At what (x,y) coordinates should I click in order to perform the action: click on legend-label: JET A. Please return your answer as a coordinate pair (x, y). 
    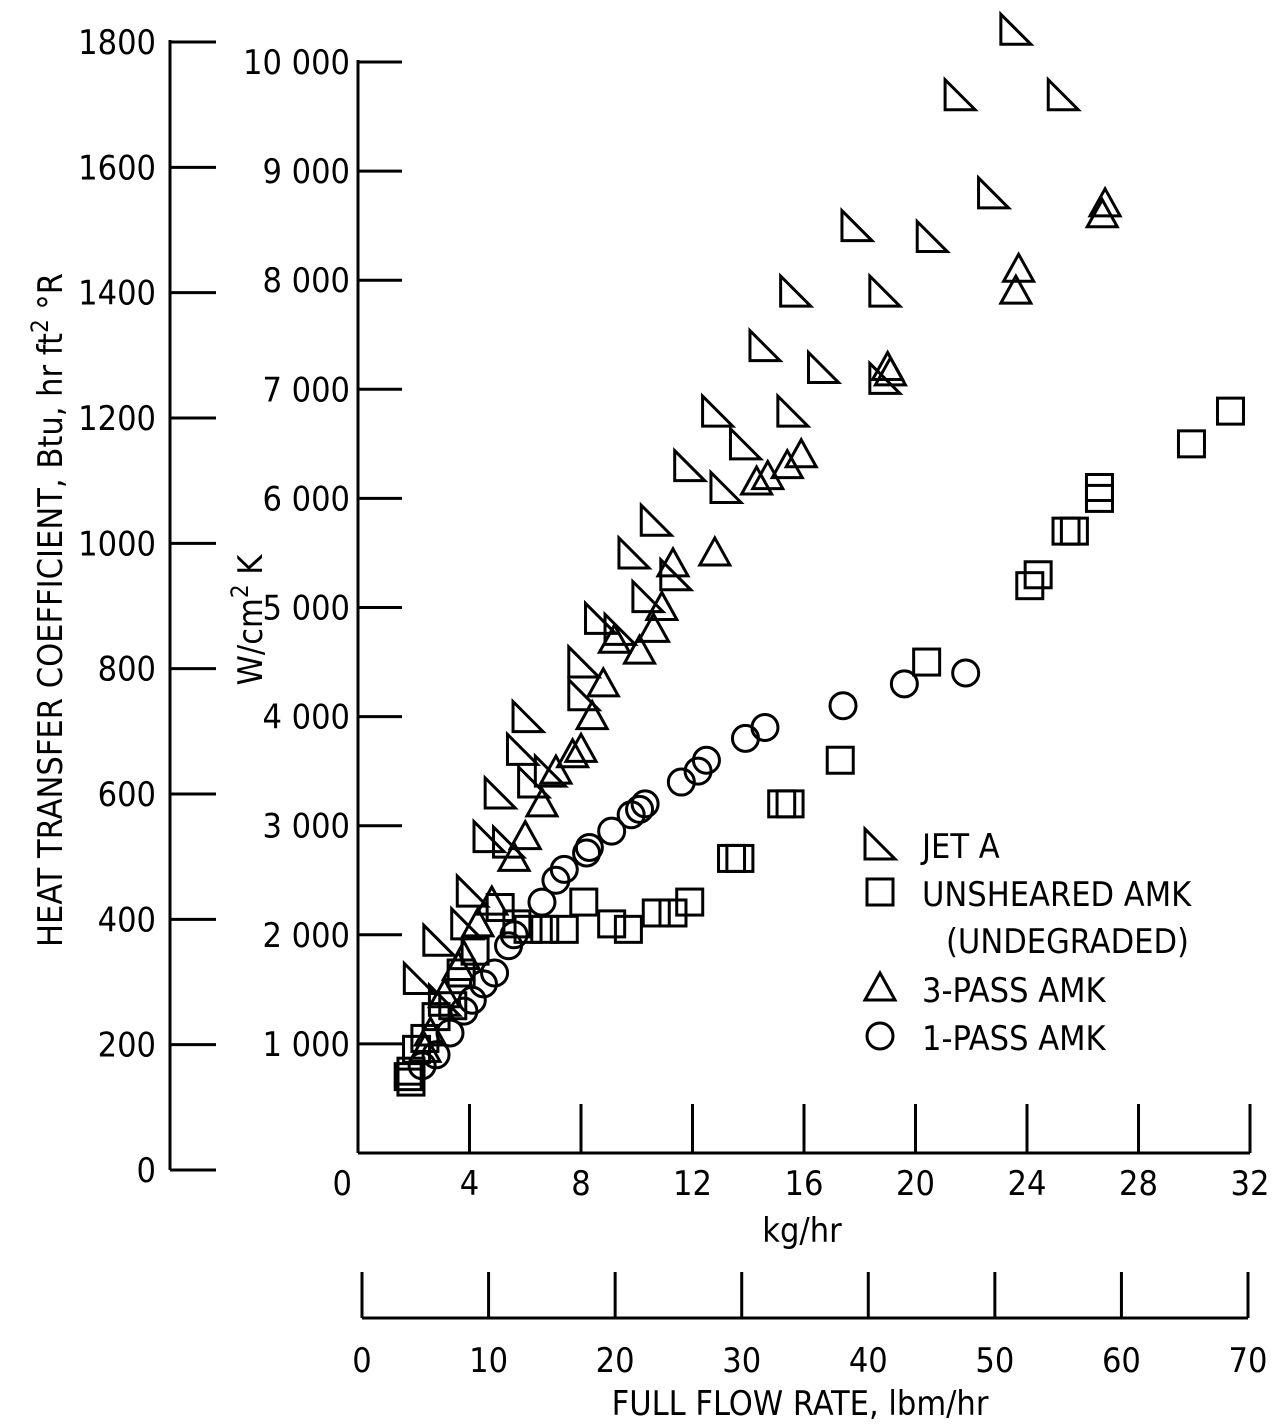
    Looking at the image, I should click on (960, 847).